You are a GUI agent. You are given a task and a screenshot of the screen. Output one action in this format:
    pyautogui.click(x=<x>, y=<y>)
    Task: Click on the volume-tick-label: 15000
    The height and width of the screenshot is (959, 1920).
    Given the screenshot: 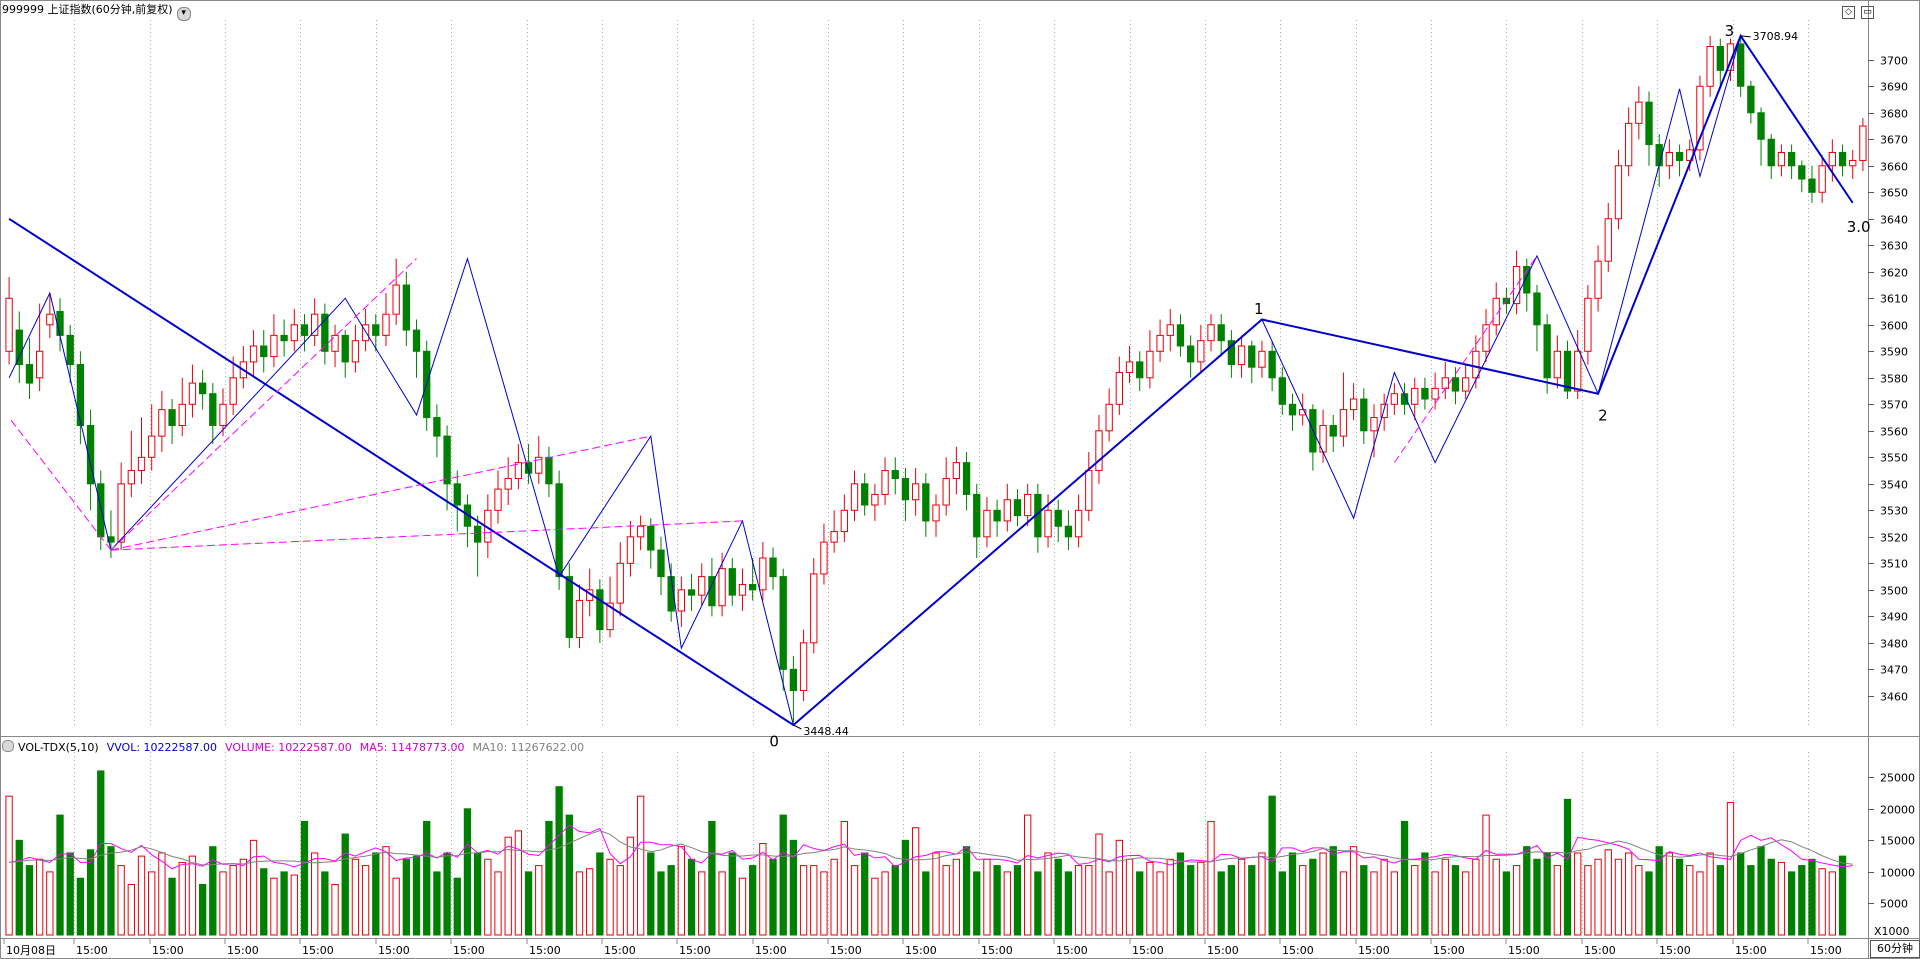 What is the action you would take?
    pyautogui.click(x=1897, y=841)
    